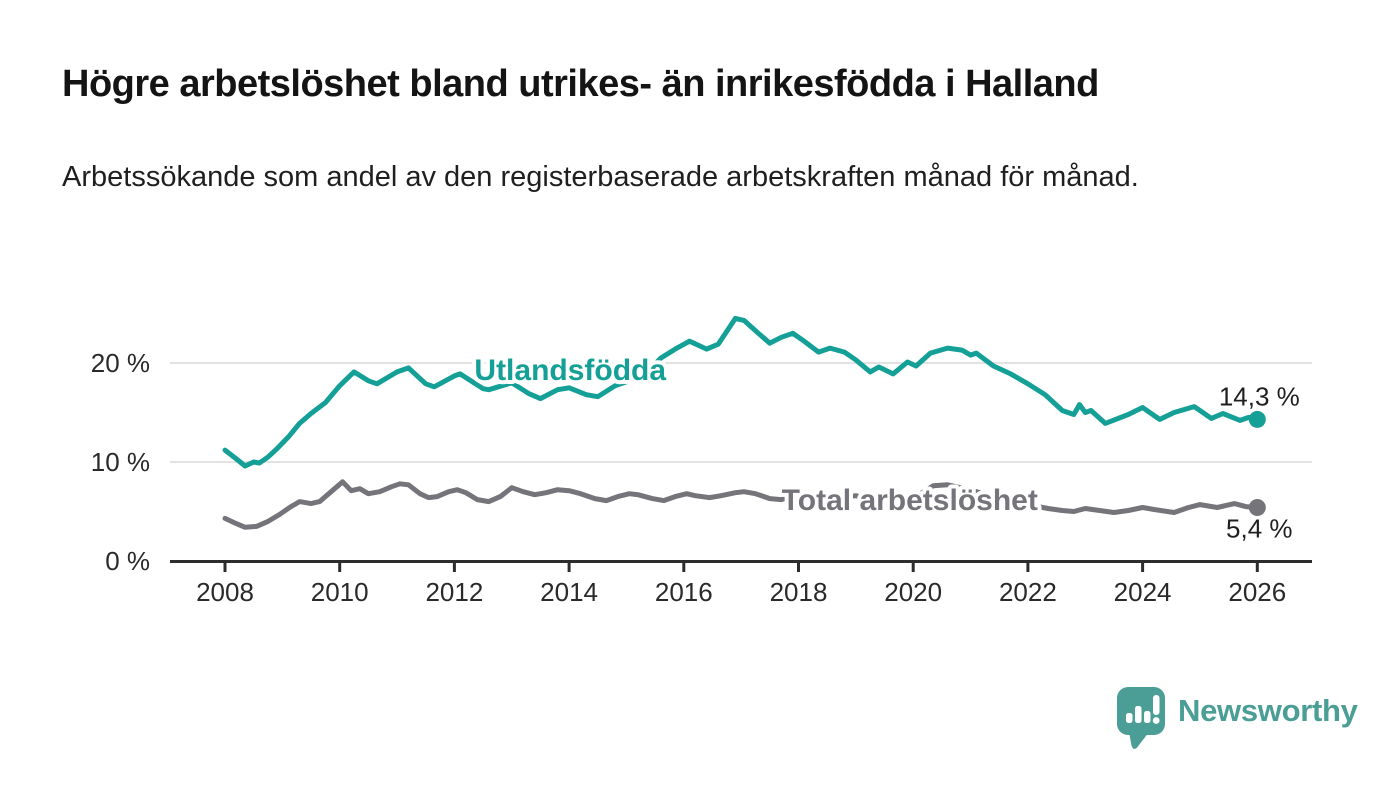 This screenshot has height=794, width=1400. I want to click on x-tick-label-2022: 2022, so click(1028, 592).